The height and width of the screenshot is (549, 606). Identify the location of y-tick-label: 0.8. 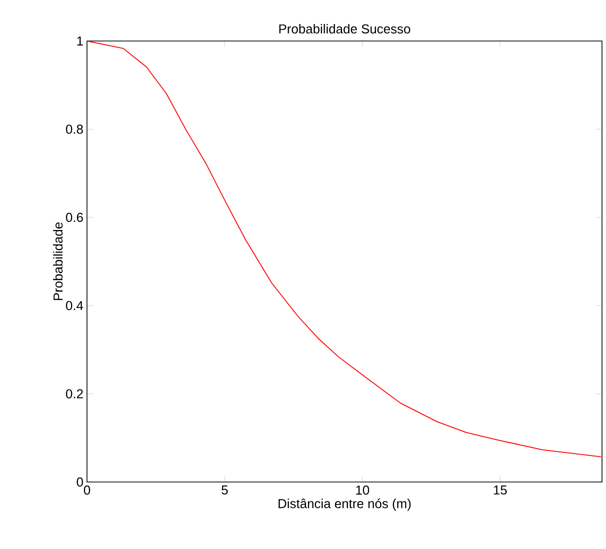
(74, 129).